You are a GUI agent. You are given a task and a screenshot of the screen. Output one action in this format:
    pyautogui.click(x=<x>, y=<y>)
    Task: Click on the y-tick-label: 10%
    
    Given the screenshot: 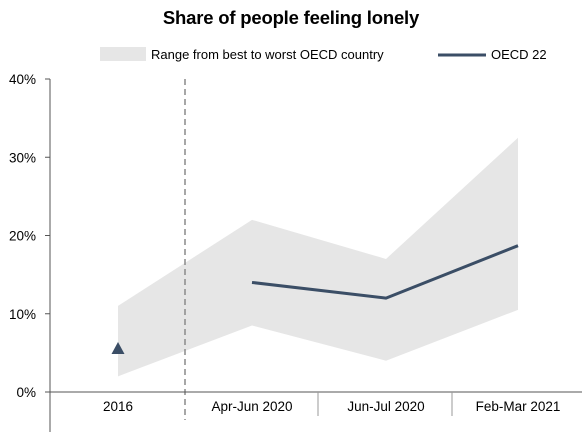 What is the action you would take?
    pyautogui.click(x=22, y=314)
    